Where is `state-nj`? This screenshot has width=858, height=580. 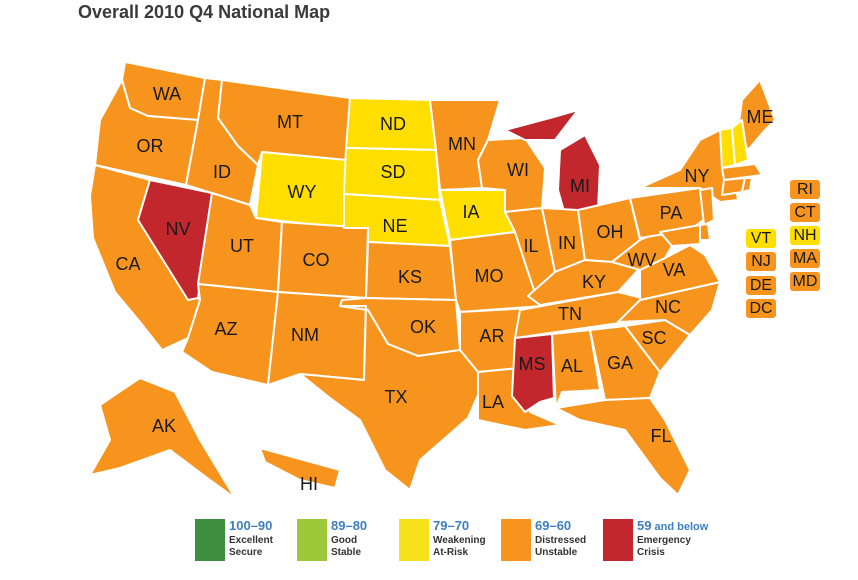 state-nj is located at coordinates (707, 206).